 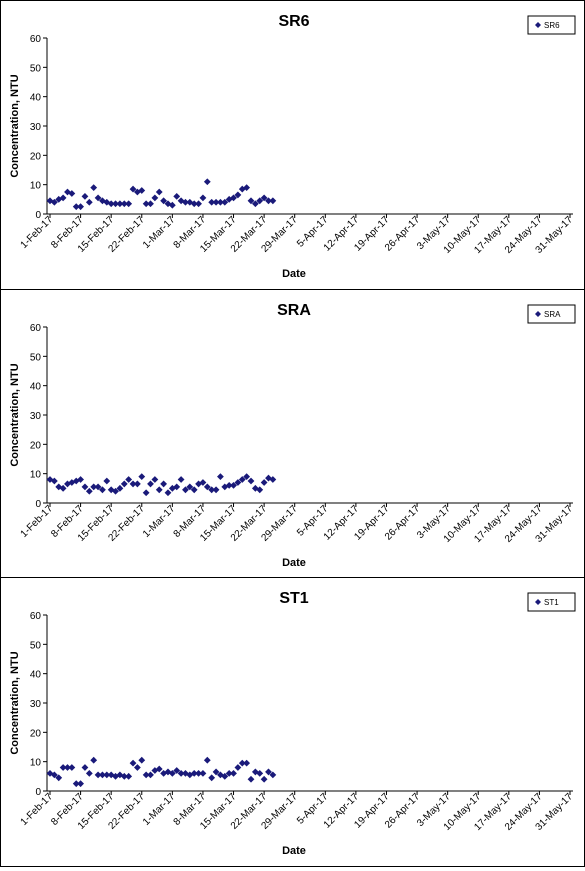 I want to click on chart-title-sr6: SR6, so click(x=293, y=21).